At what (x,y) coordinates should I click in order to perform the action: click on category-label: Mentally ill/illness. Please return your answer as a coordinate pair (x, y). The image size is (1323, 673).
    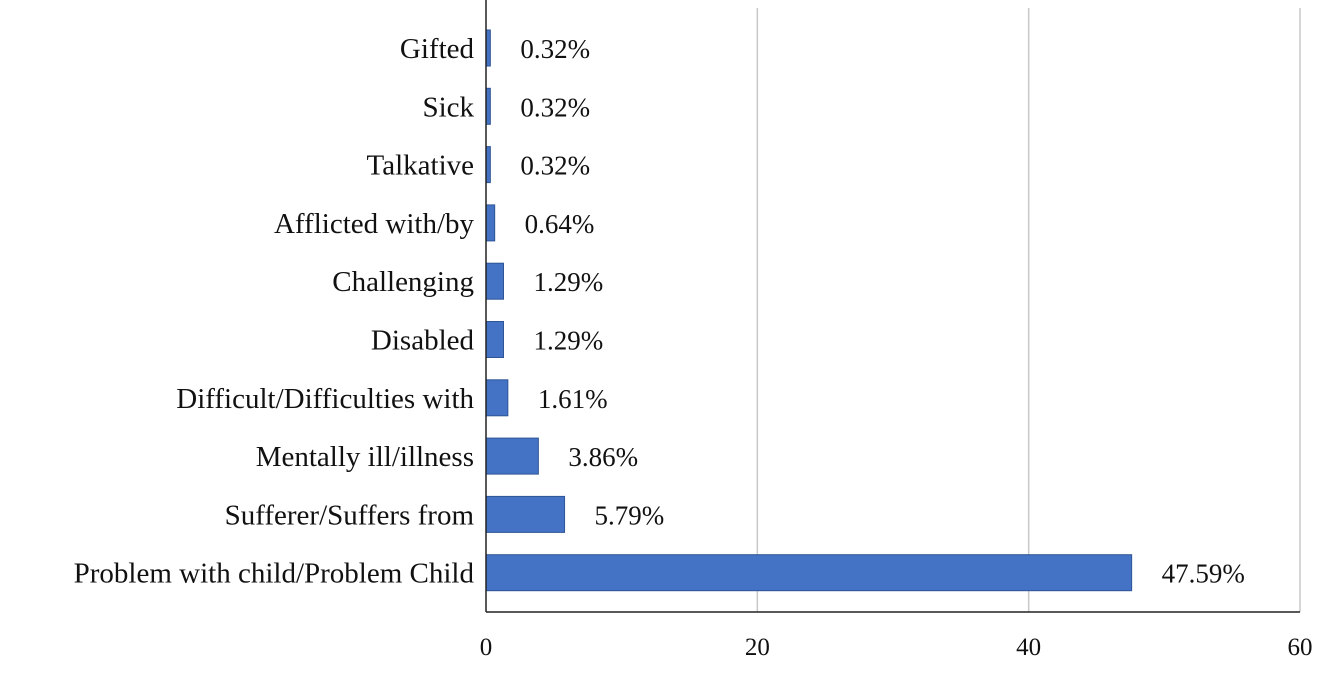
    Looking at the image, I should click on (365, 457).